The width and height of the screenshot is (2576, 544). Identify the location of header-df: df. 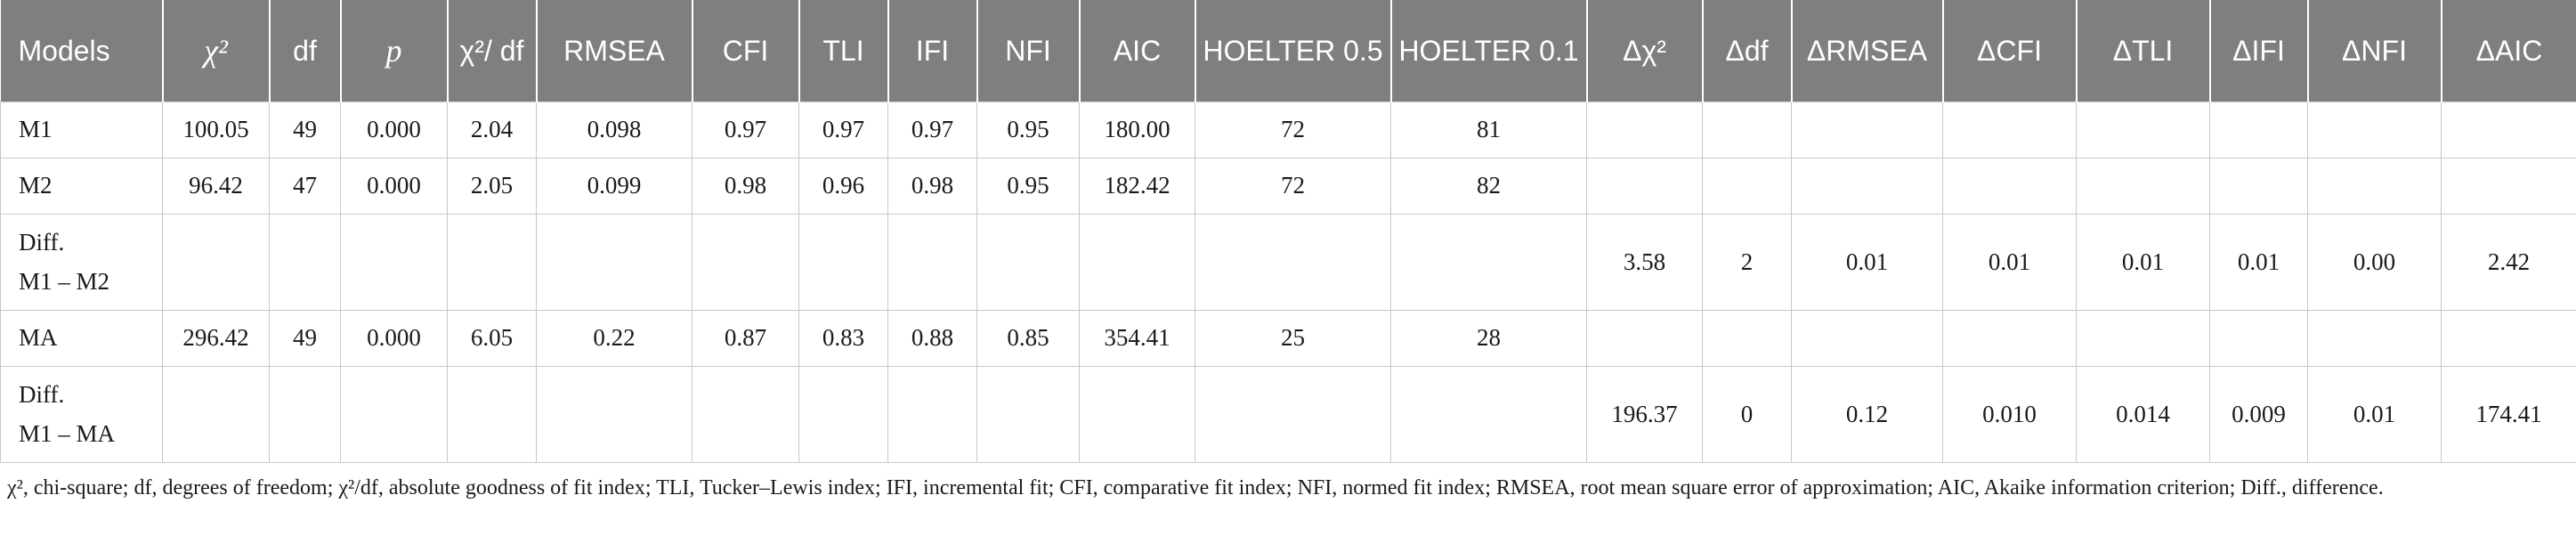
(305, 50).